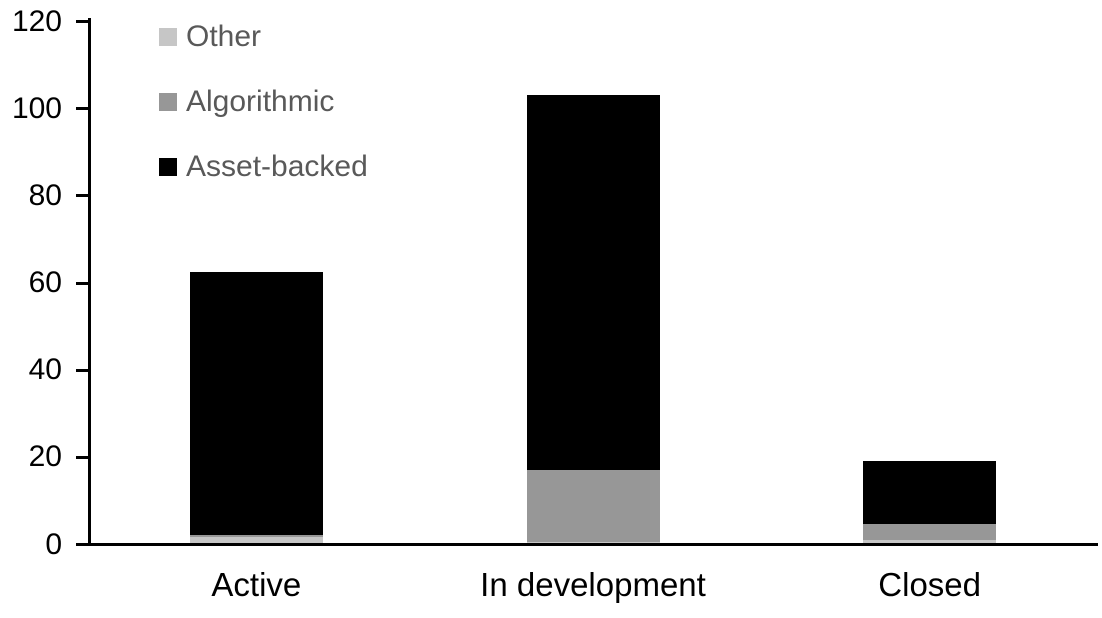 Image resolution: width=1102 pixels, height=618 pixels. I want to click on bar-segment-asset-backed-active, so click(256, 407).